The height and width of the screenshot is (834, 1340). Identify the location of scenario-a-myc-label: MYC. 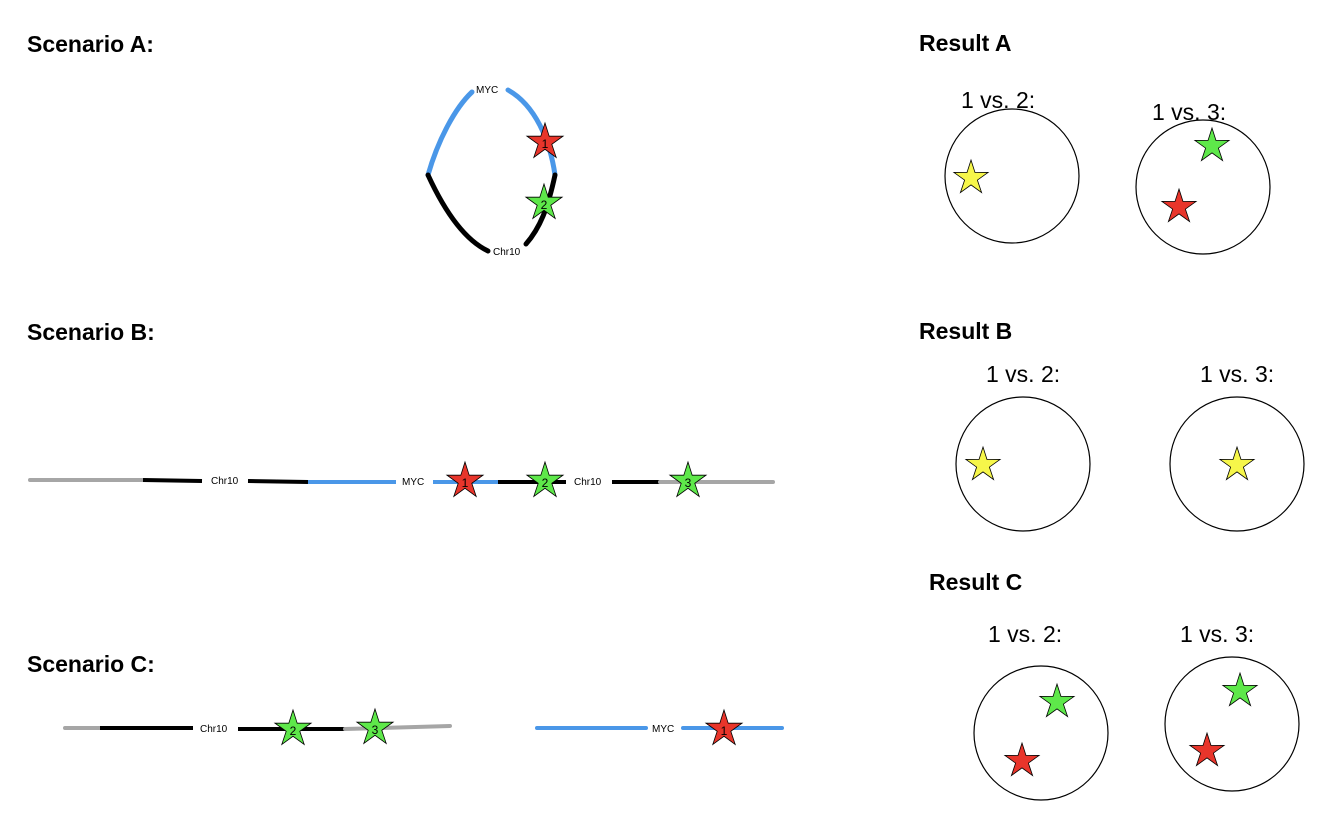
(487, 90).